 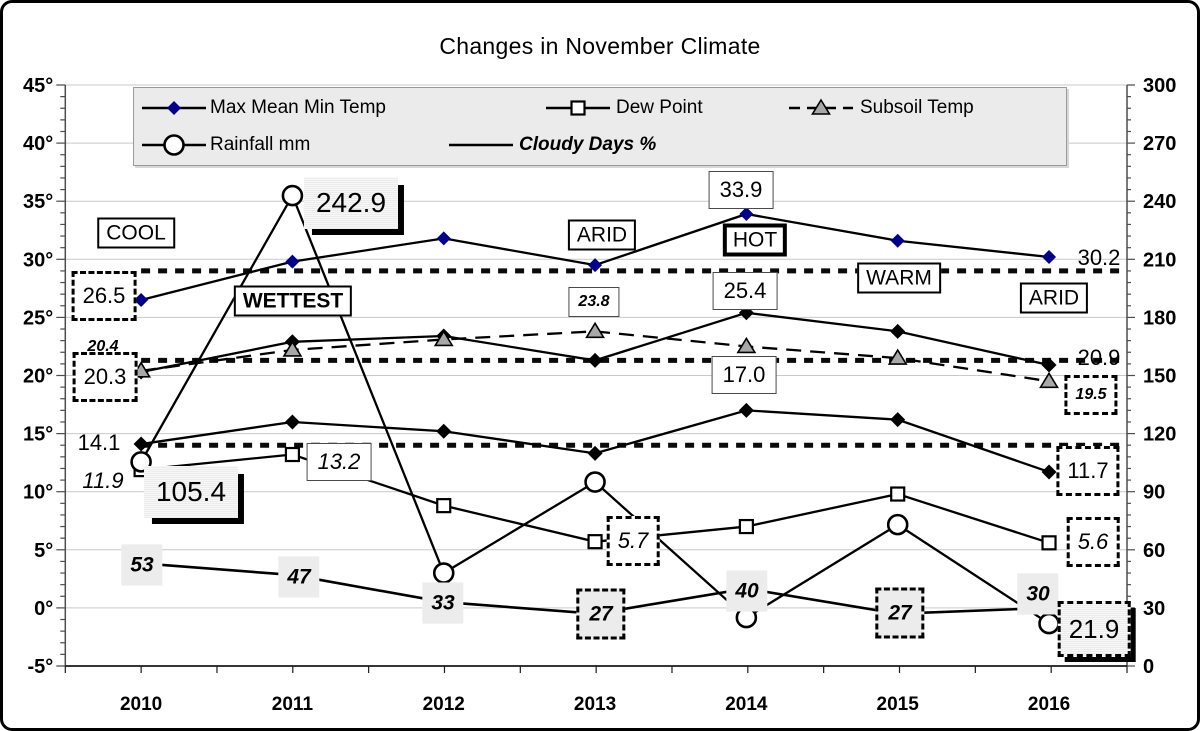 I want to click on square-legend-icon, so click(x=578, y=108).